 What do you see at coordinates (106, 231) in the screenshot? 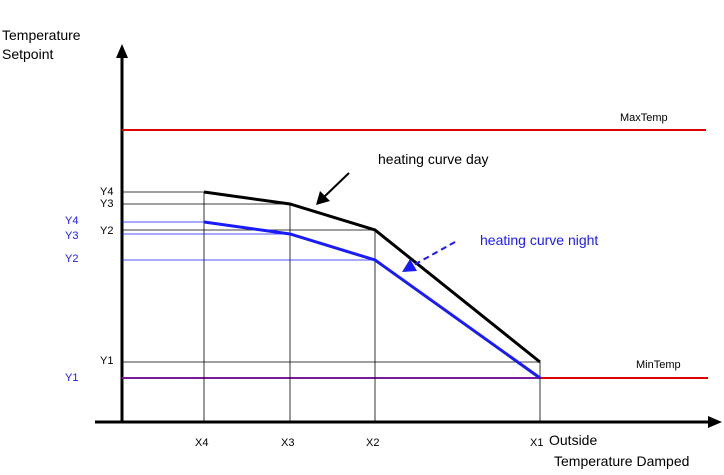
I see `y-label-day-y2: Y2` at bounding box center [106, 231].